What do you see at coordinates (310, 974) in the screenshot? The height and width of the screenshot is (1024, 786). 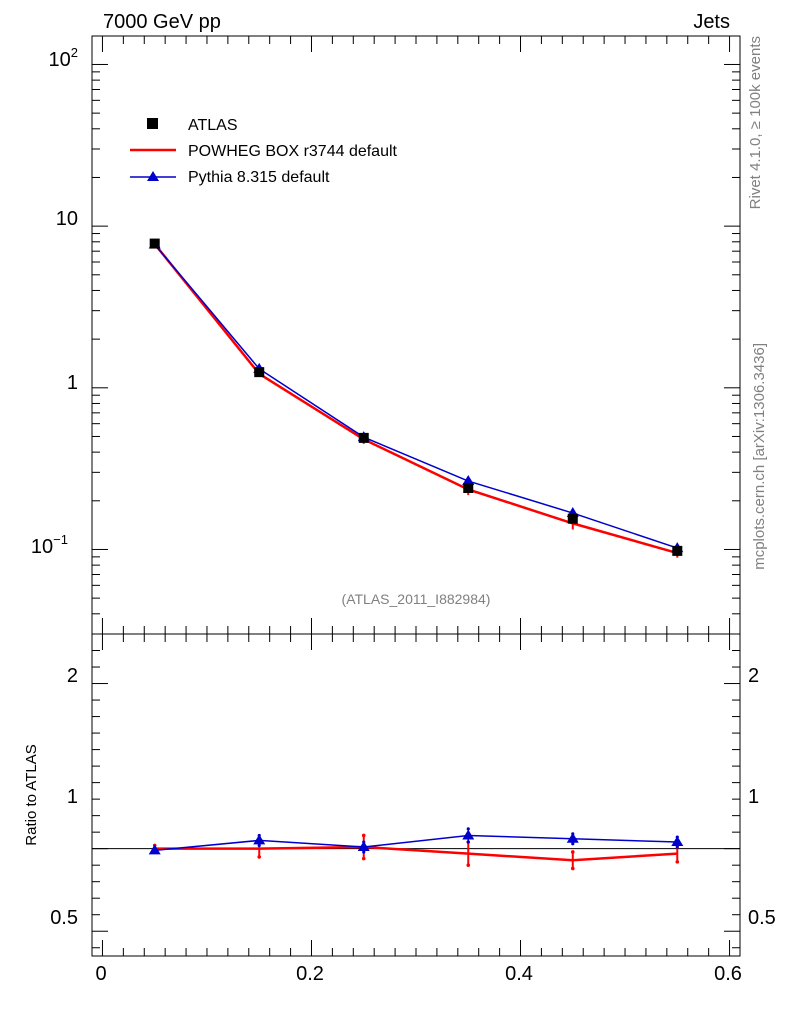 I see `xtick-label-0.2: 0.2` at bounding box center [310, 974].